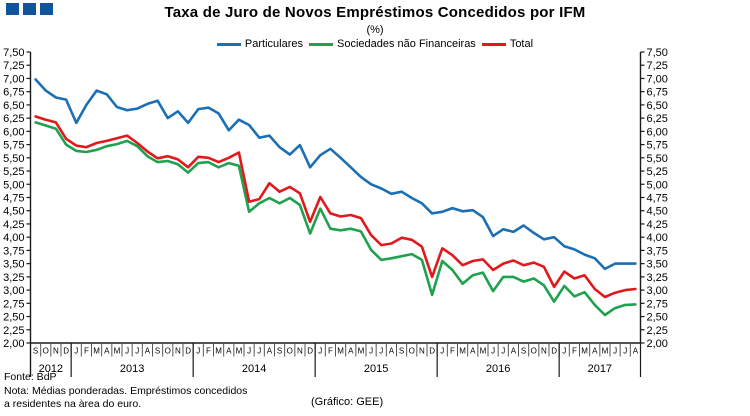 The image size is (750, 416). I want to click on legend-swatch-total, so click(493, 44).